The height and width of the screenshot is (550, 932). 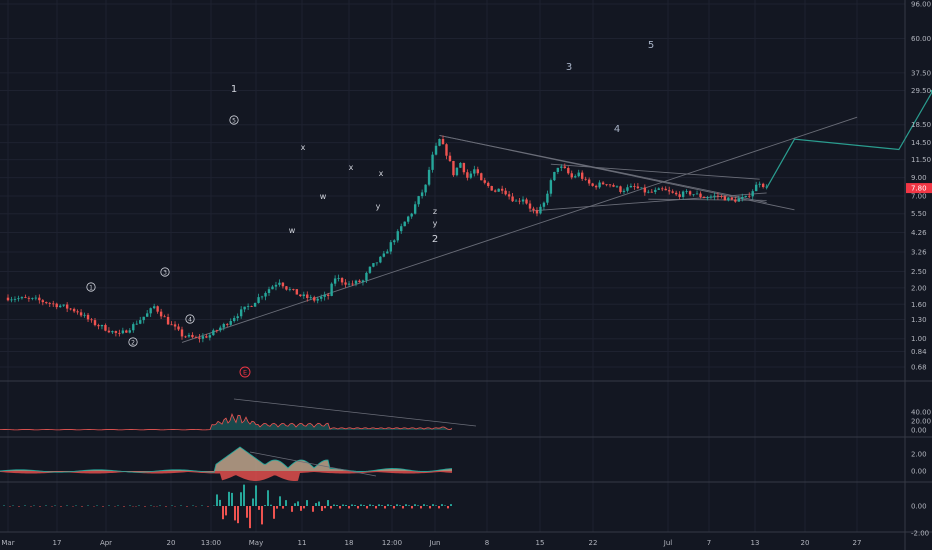 I want to click on oscillator-line, so click(x=226, y=421).